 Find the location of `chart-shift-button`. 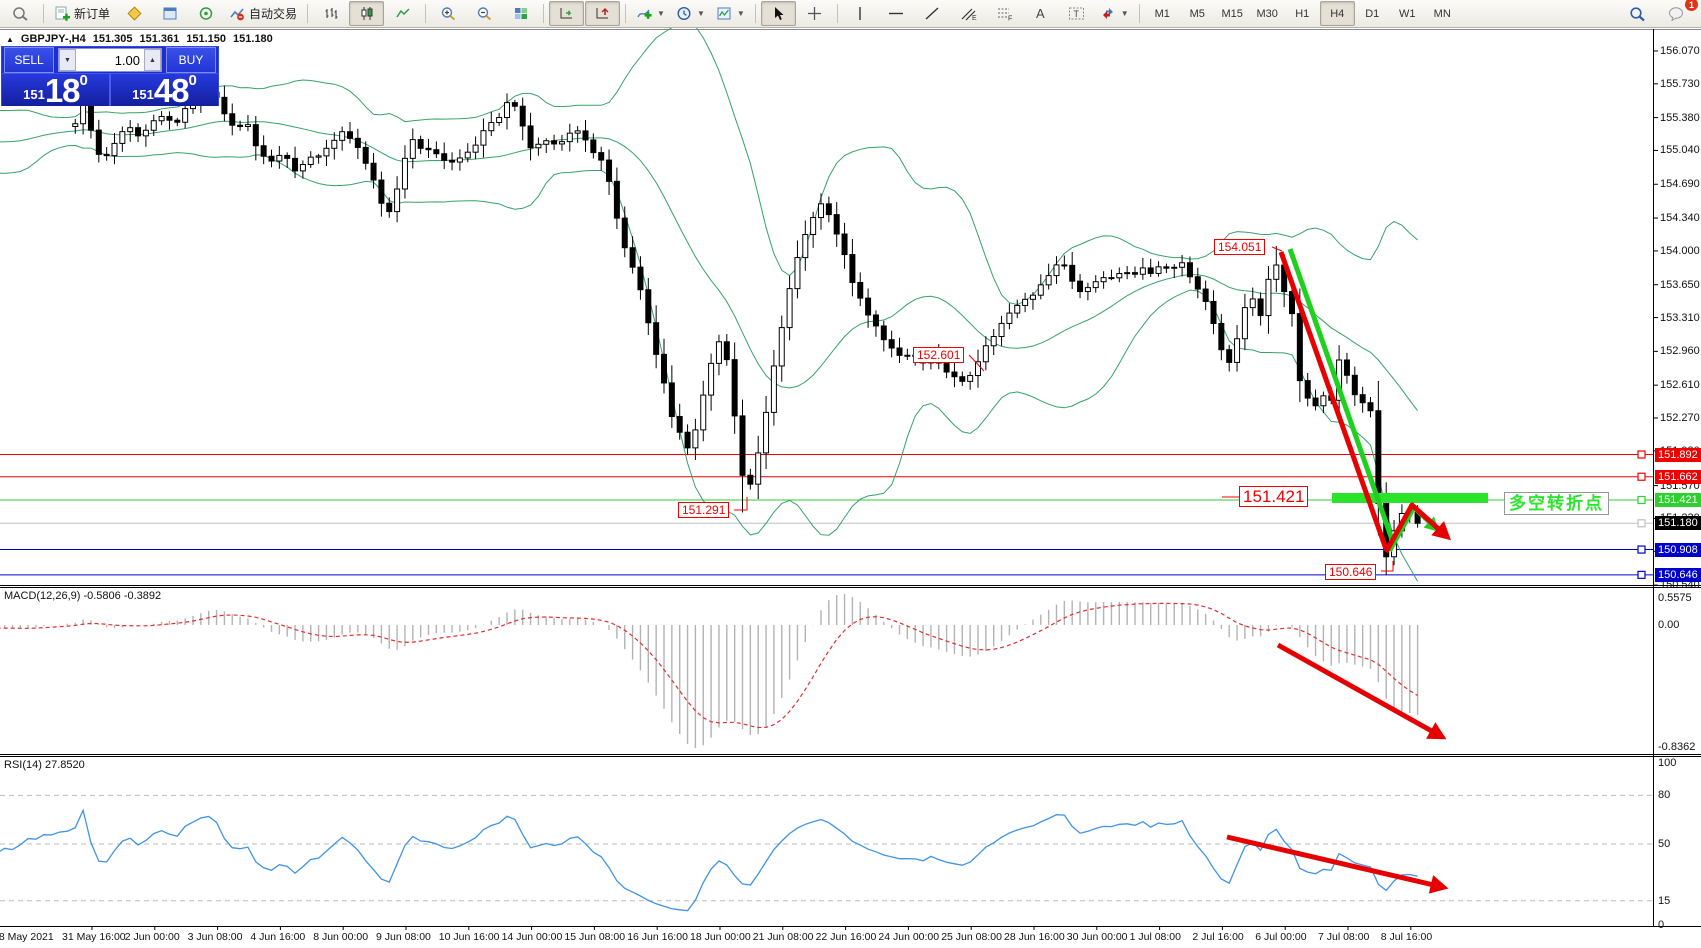

chart-shift-button is located at coordinates (603, 13).